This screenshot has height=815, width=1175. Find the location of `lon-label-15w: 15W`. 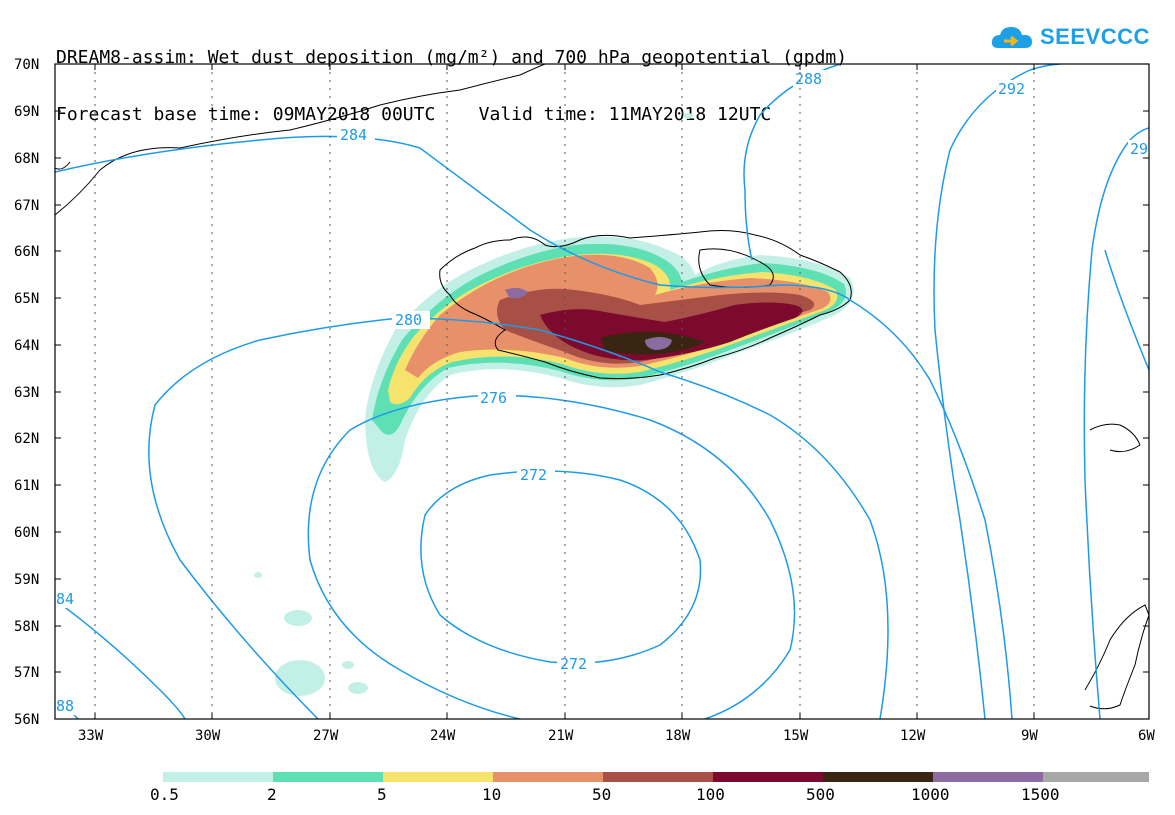

lon-label-15w: 15W is located at coordinates (796, 736).